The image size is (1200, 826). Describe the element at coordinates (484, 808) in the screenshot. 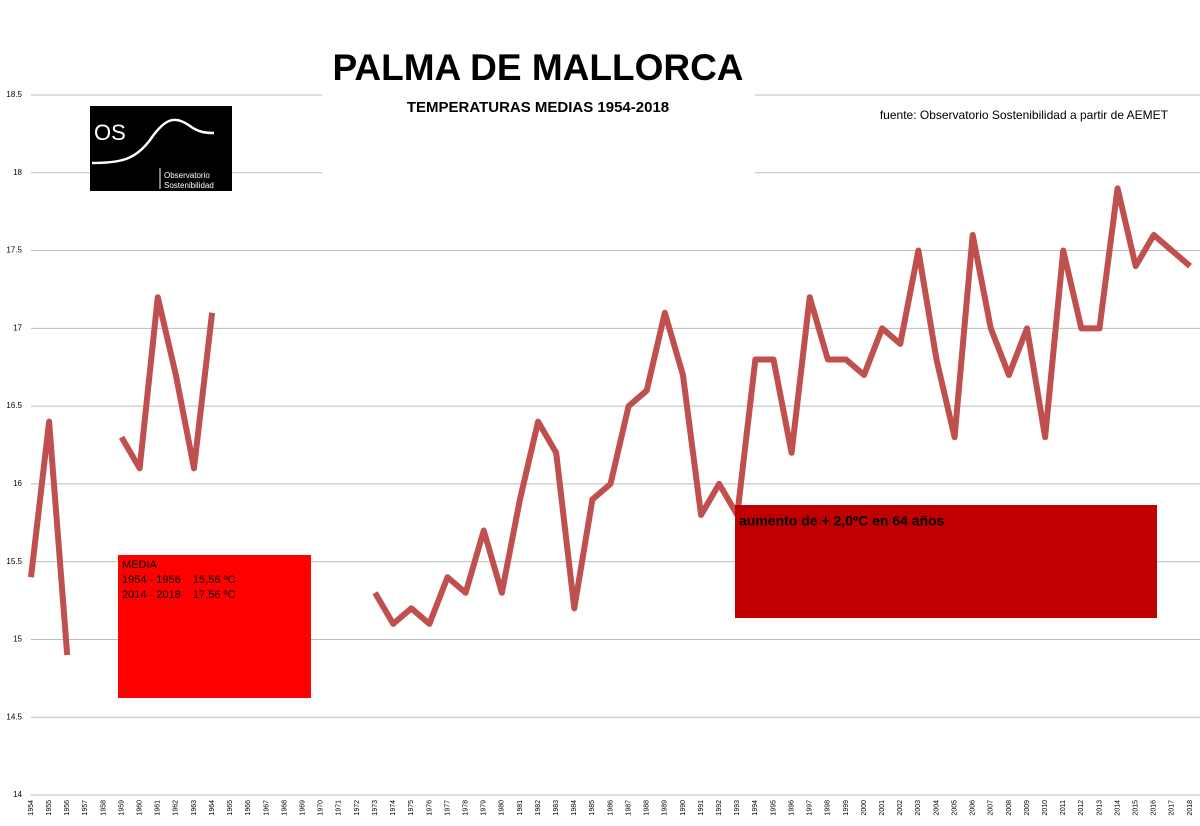

I see `x-tick-label: 1979` at that location.